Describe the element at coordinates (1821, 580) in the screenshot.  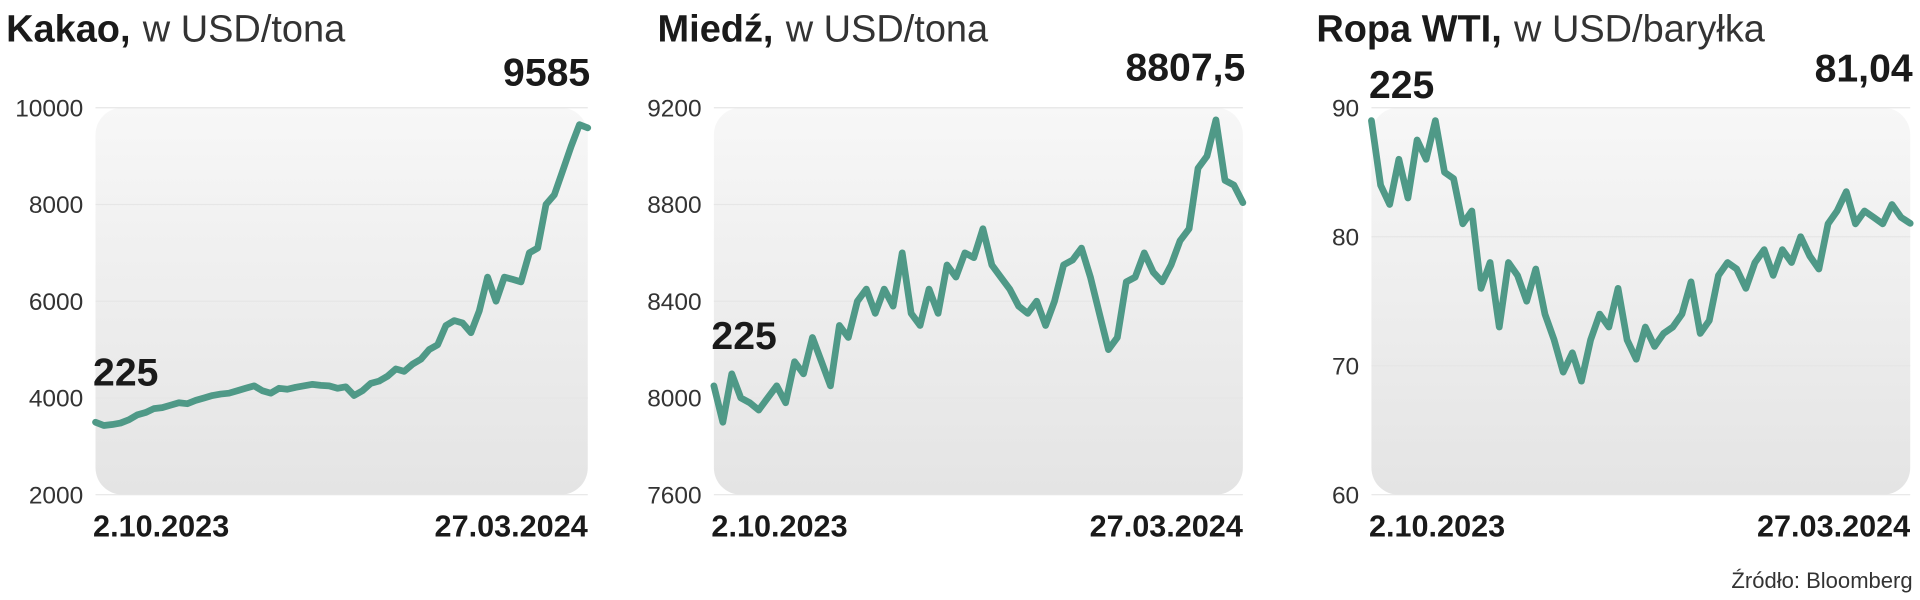
I see `source: Źródło: Bloomberg` at that location.